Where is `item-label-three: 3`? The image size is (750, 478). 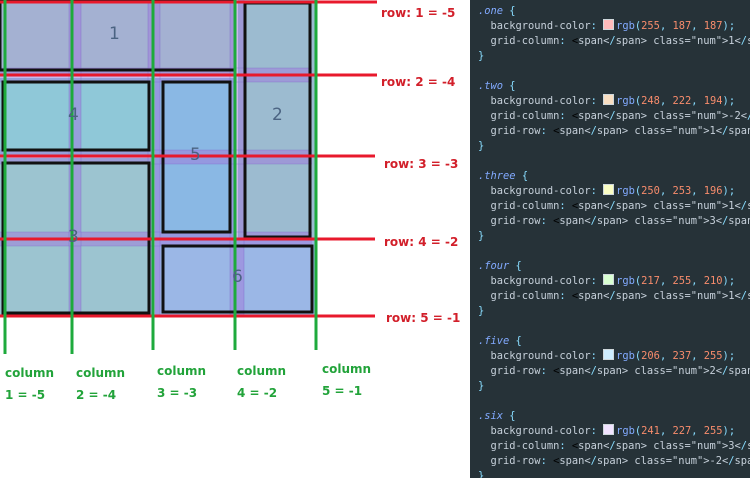 item-label-three: 3 is located at coordinates (73, 237).